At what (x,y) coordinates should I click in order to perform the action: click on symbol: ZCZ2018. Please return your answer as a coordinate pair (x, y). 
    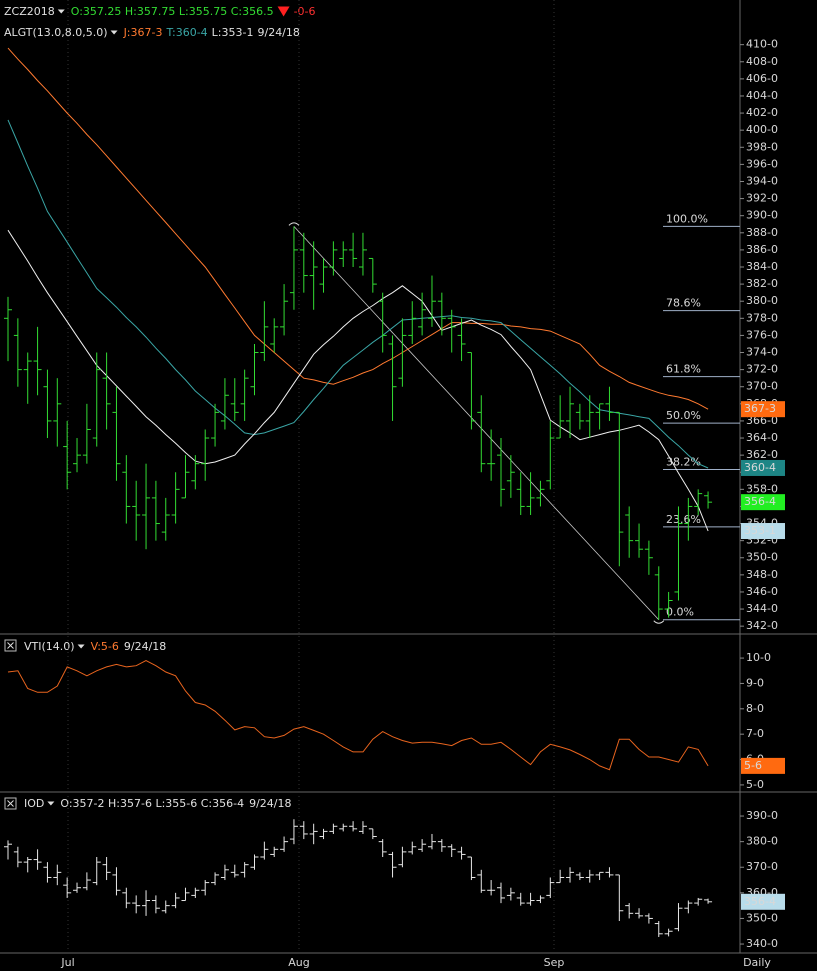
    Looking at the image, I should click on (29, 11).